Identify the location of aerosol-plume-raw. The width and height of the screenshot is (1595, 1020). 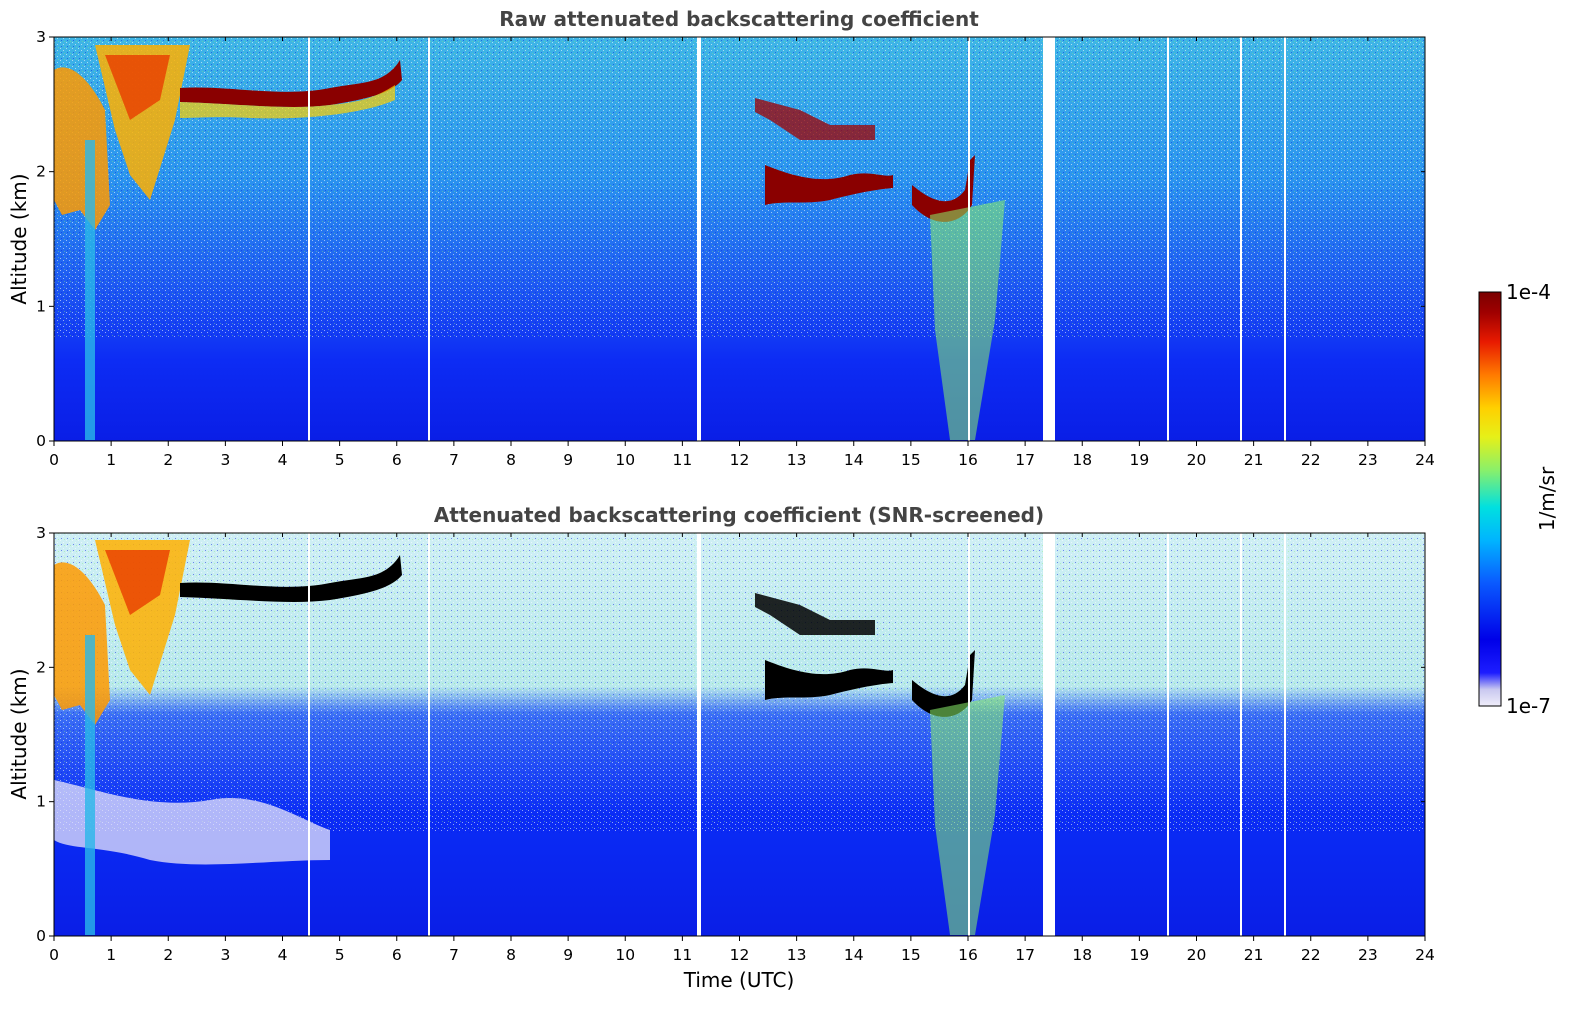
(82, 148).